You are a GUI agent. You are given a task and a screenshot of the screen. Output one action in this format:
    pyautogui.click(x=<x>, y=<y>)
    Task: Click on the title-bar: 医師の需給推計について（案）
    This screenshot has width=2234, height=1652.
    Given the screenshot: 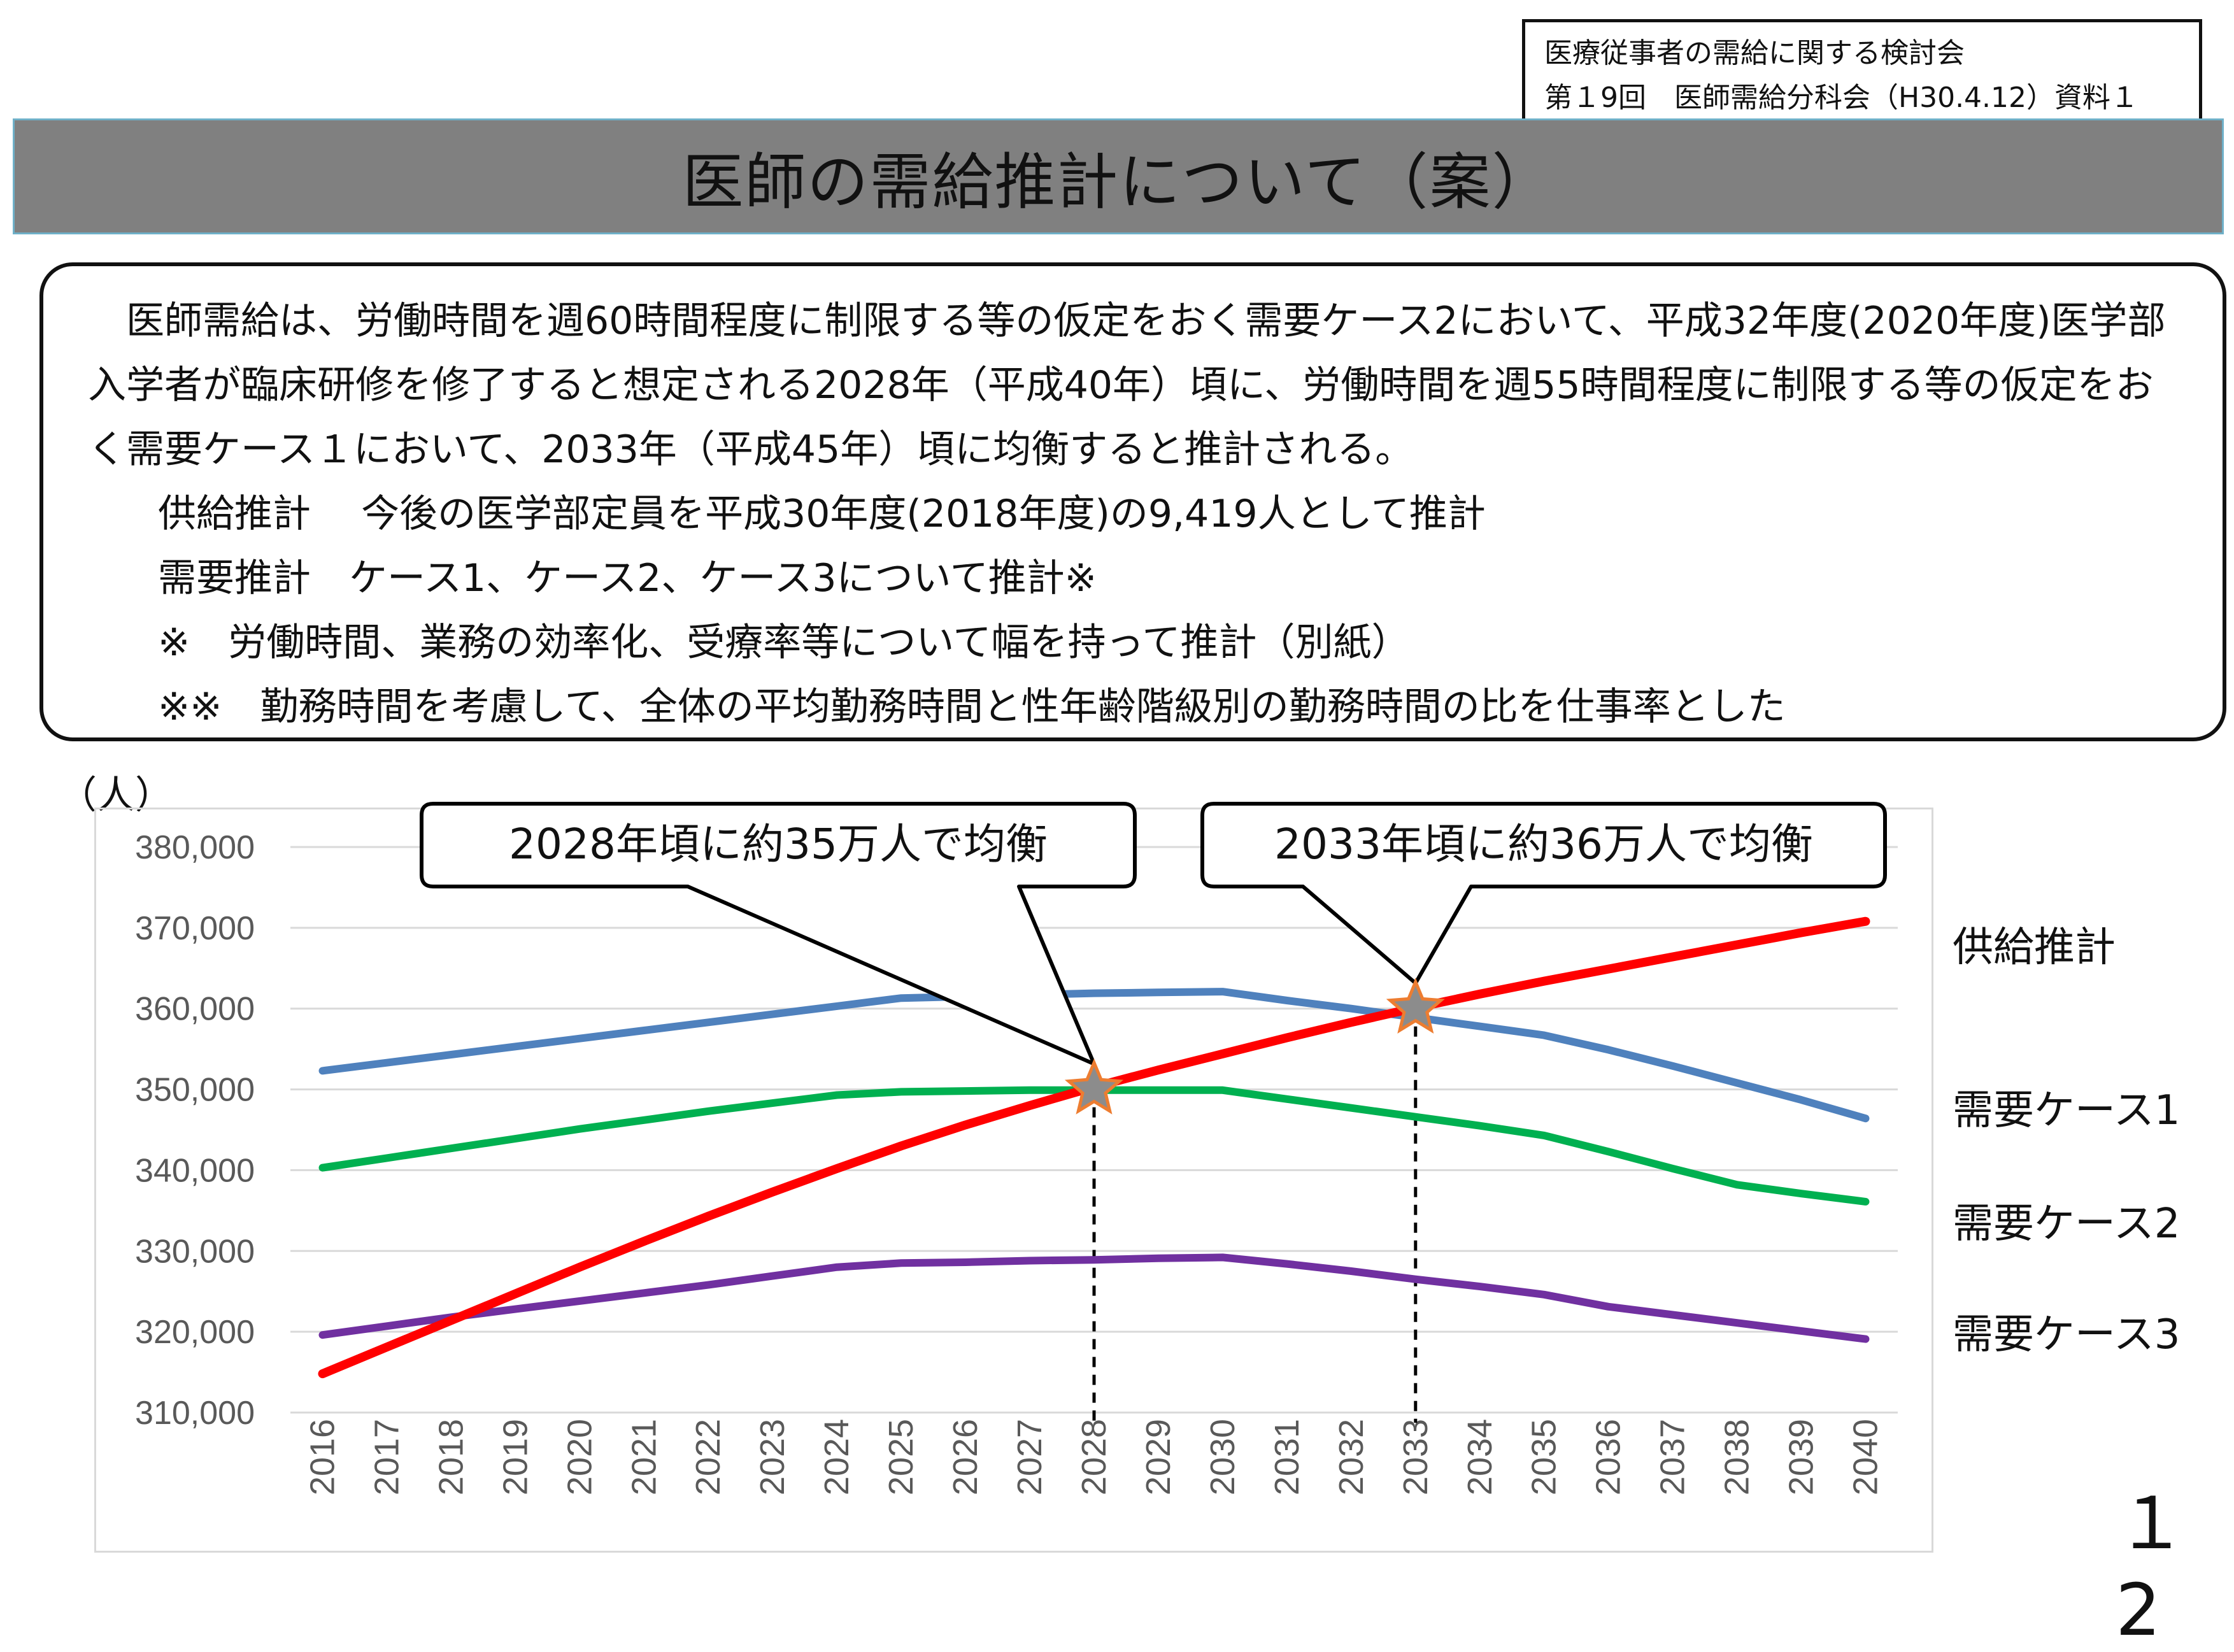 What is the action you would take?
    pyautogui.click(x=1118, y=176)
    